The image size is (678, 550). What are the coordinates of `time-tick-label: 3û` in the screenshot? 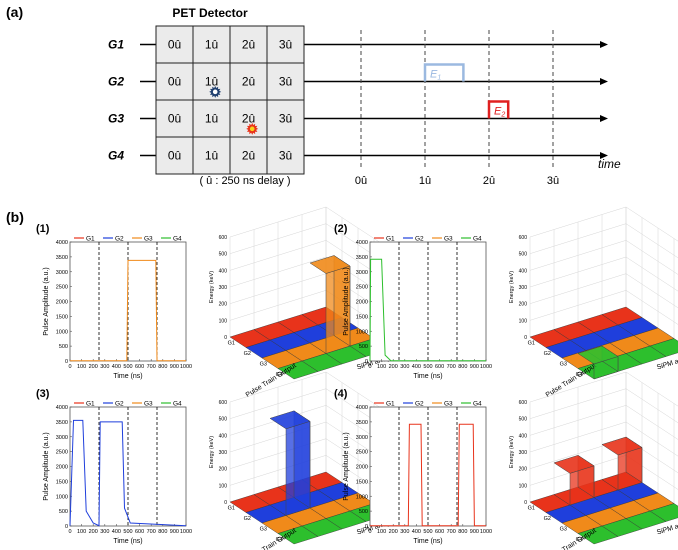 It's located at (553, 181).